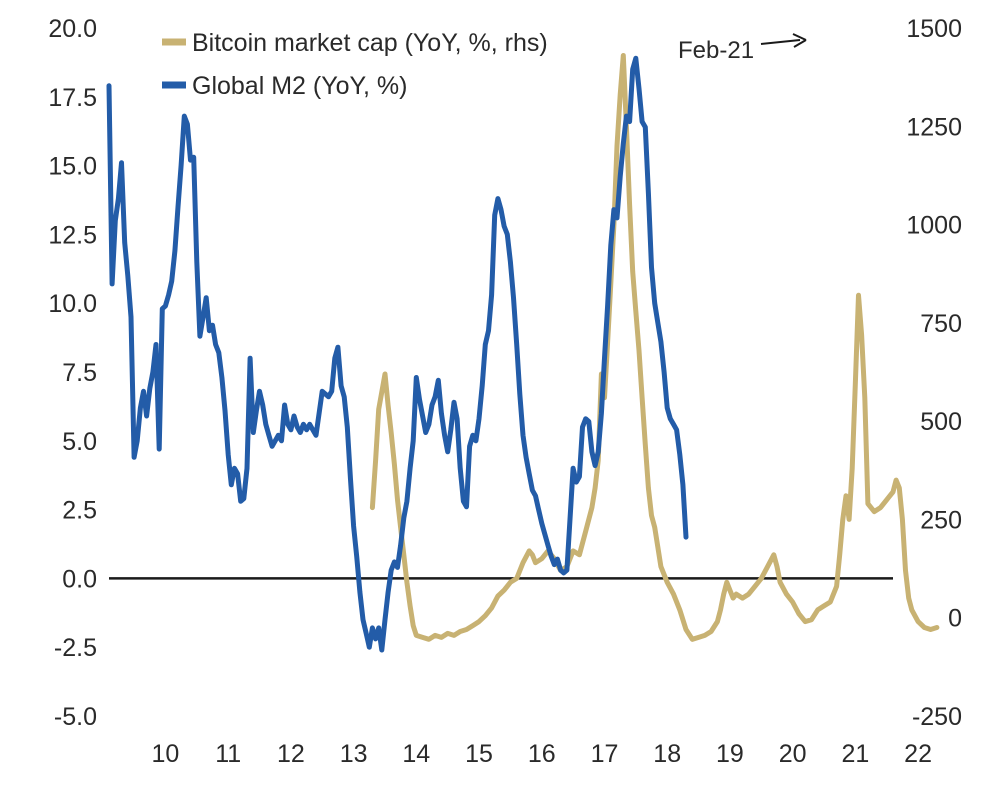 Image resolution: width=984 pixels, height=812 pixels. What do you see at coordinates (937, 717) in the screenshot?
I see `y-right-tick-label: -250` at bounding box center [937, 717].